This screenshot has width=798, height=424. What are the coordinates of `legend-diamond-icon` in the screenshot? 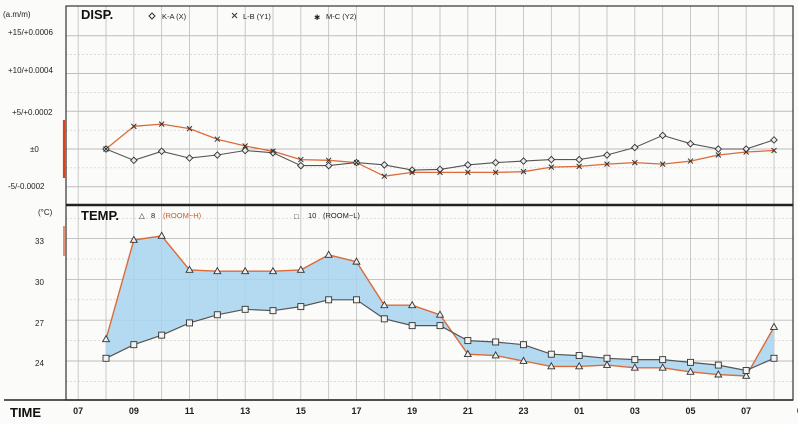 It's located at (152, 16).